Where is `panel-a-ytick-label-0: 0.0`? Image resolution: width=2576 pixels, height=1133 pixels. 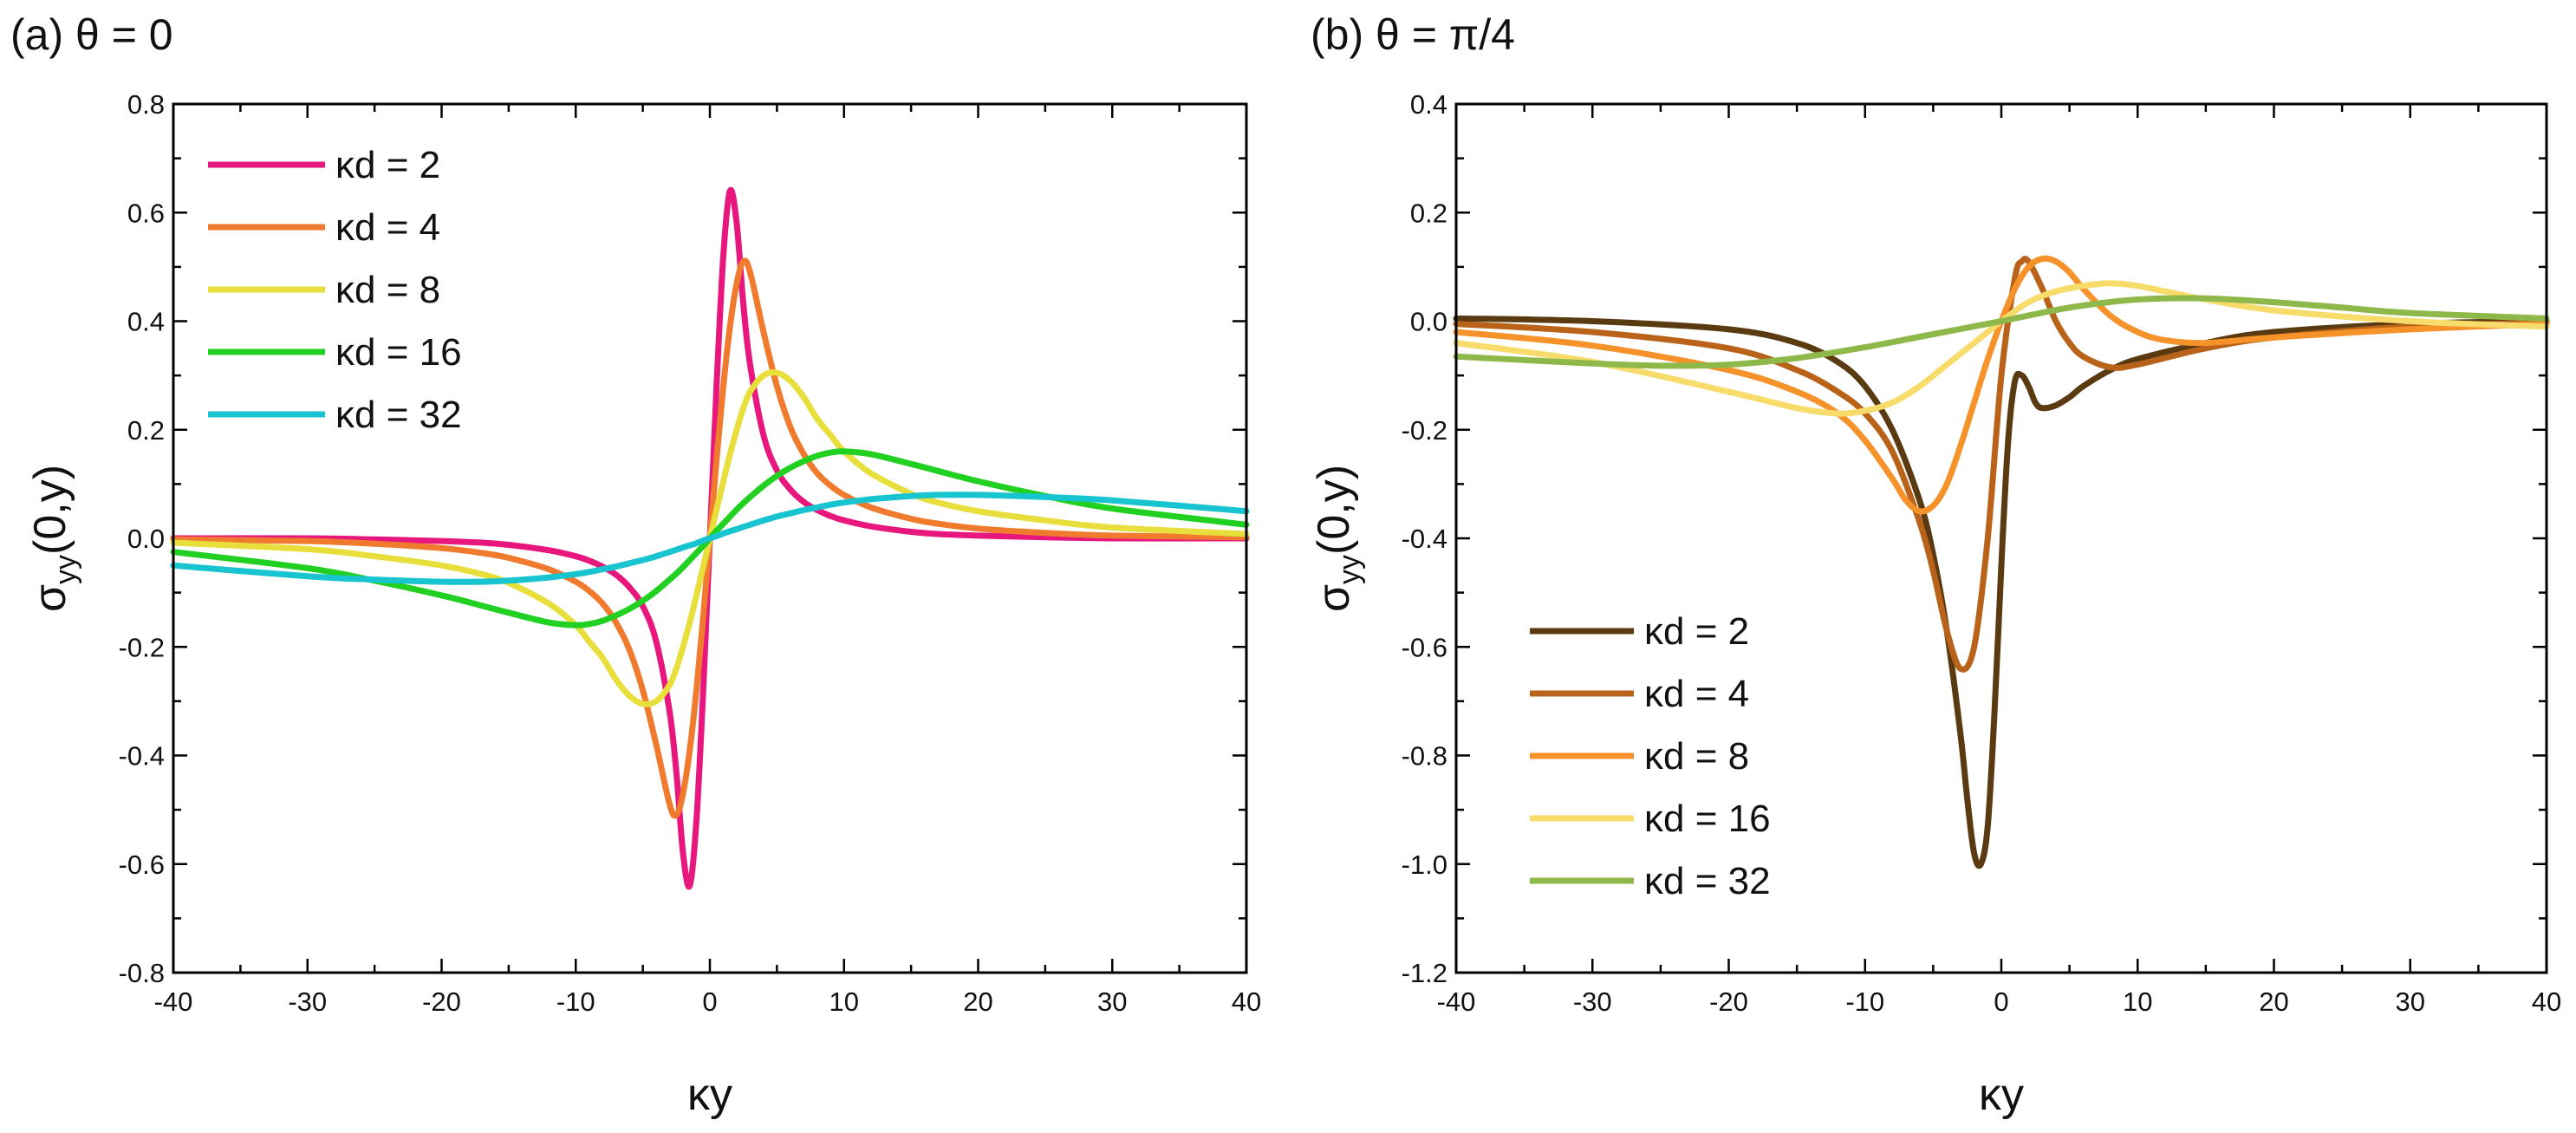 panel-a-ytick-label-0: 0.0 is located at coordinates (146, 539).